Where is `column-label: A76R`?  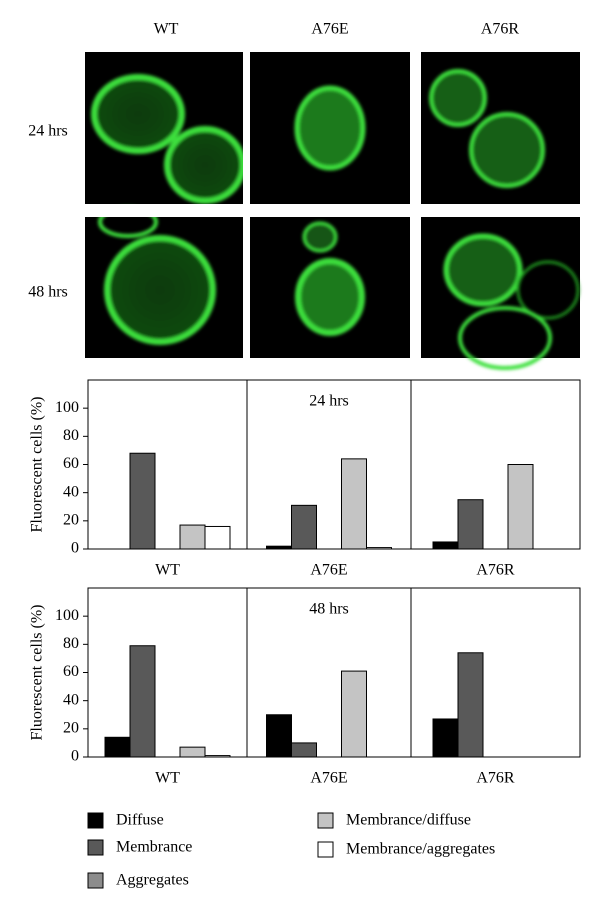 column-label: A76R is located at coordinates (500, 29).